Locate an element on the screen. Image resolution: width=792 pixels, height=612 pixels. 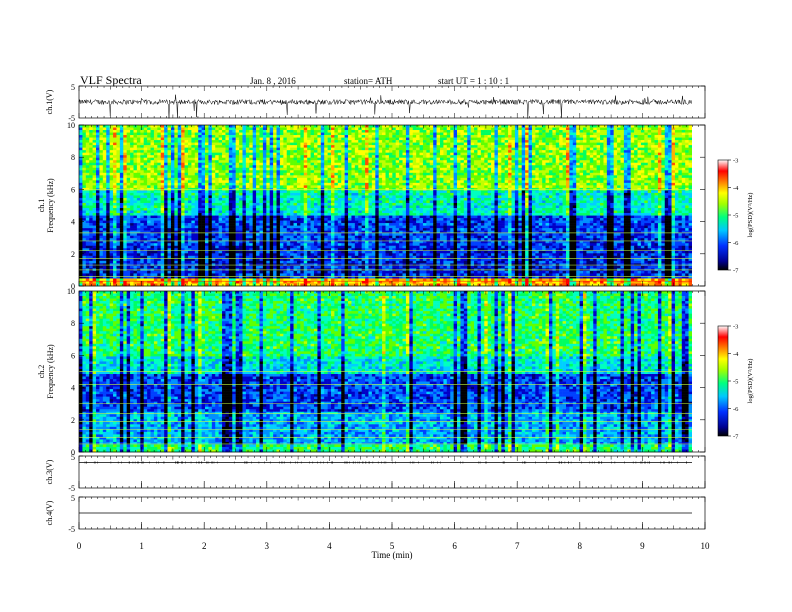
ch1-spectrogram-ytick-label: 2 is located at coordinates (73, 254).